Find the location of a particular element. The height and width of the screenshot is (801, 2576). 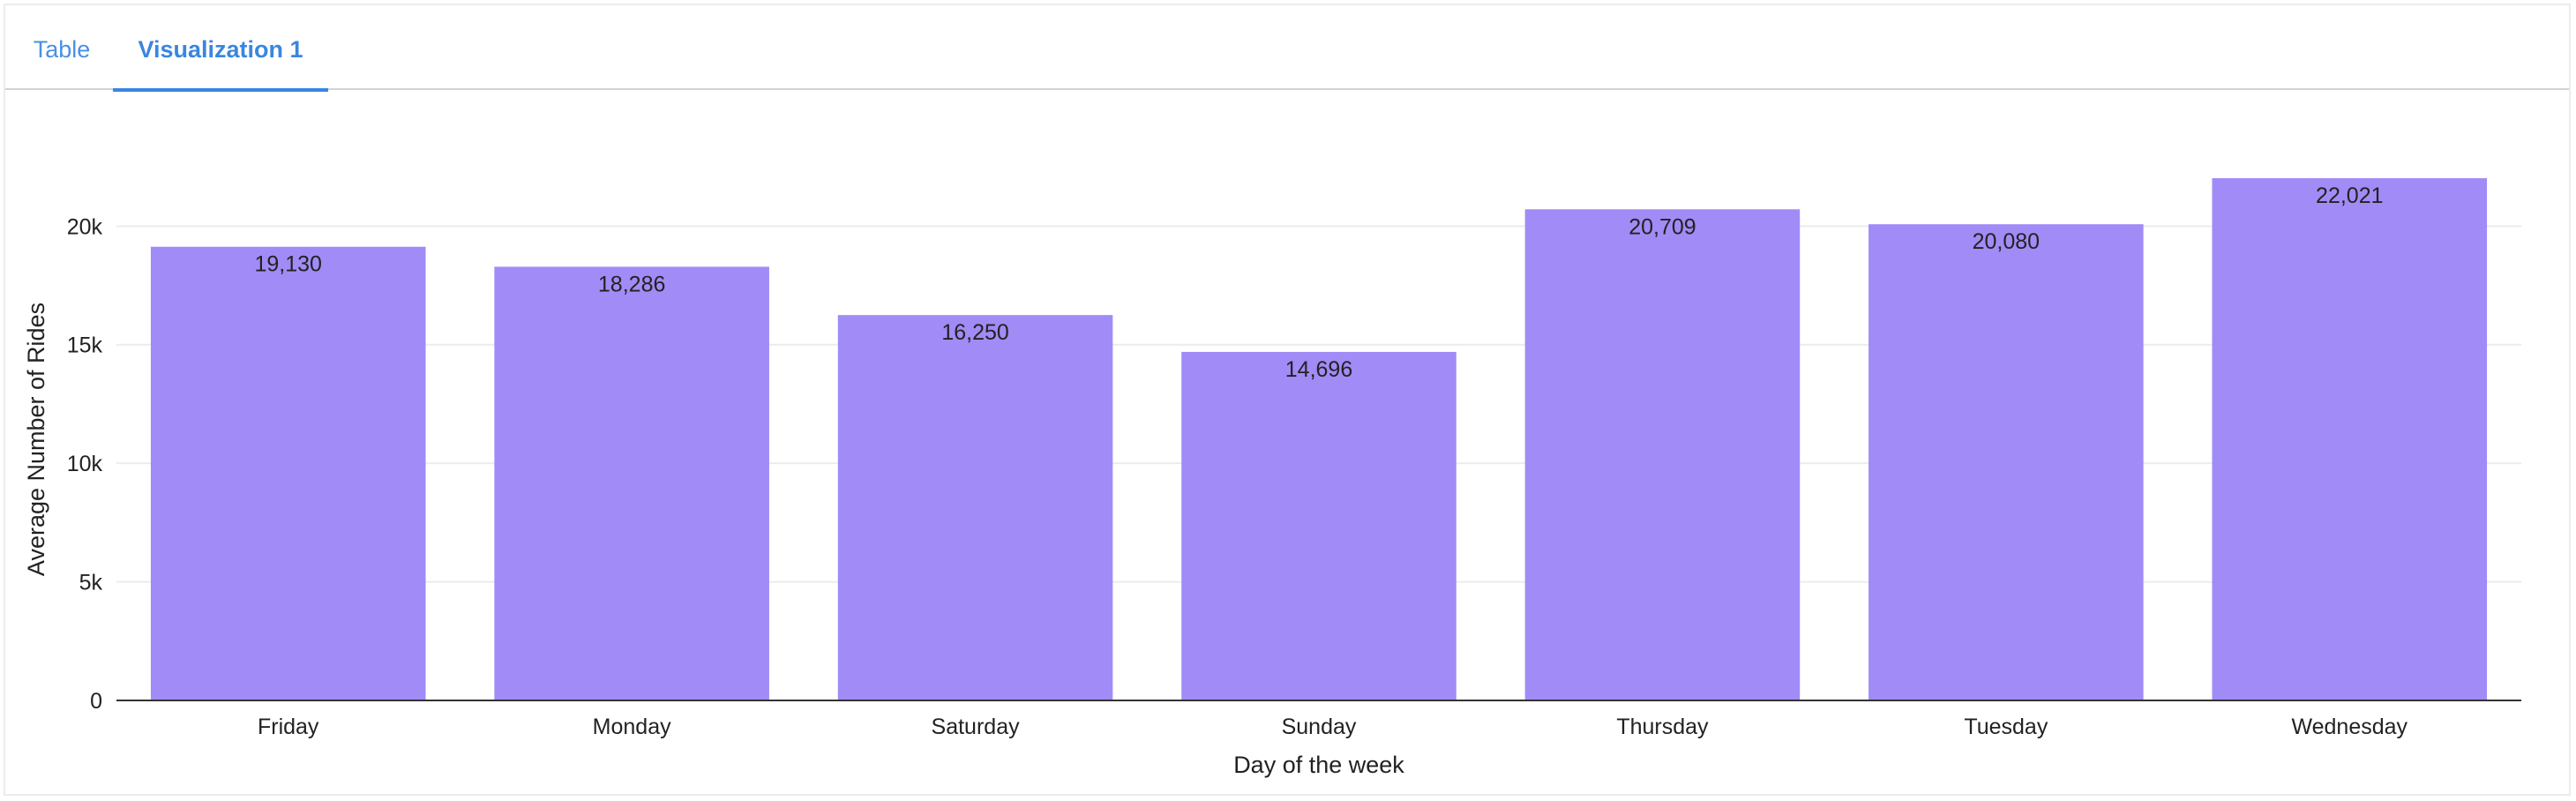

bar-monday is located at coordinates (632, 483).